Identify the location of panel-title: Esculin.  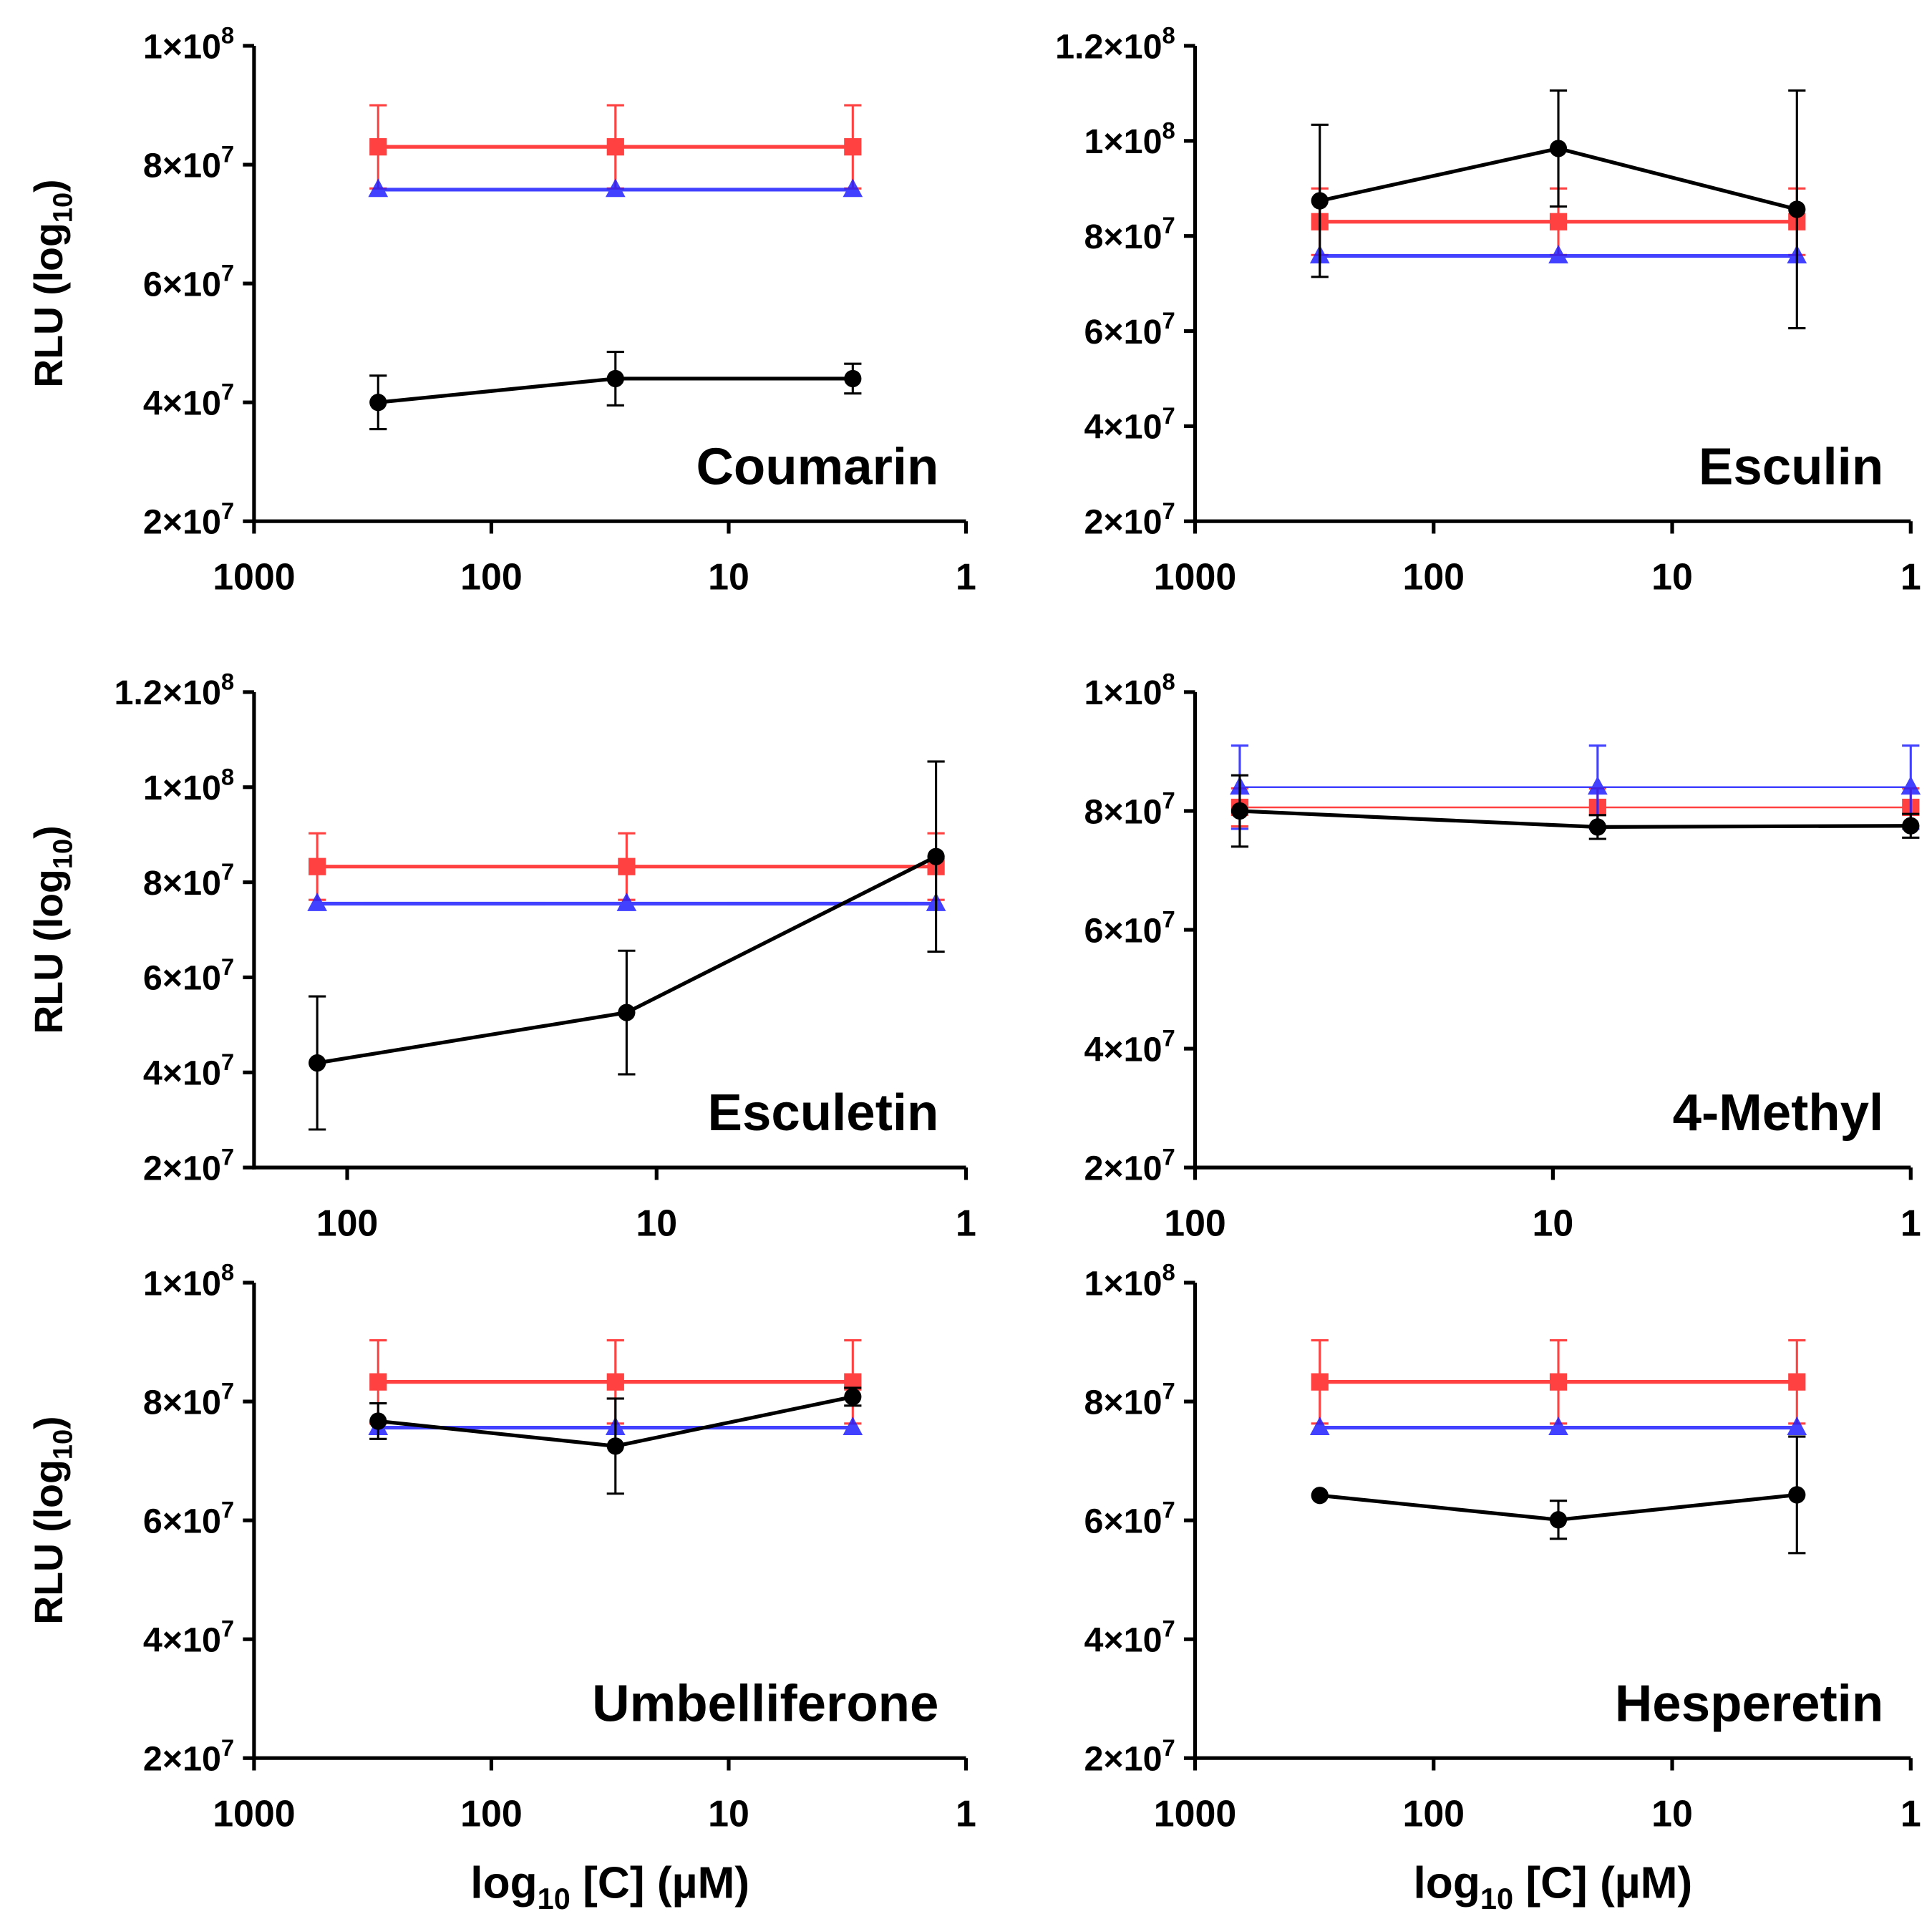
(1791, 466).